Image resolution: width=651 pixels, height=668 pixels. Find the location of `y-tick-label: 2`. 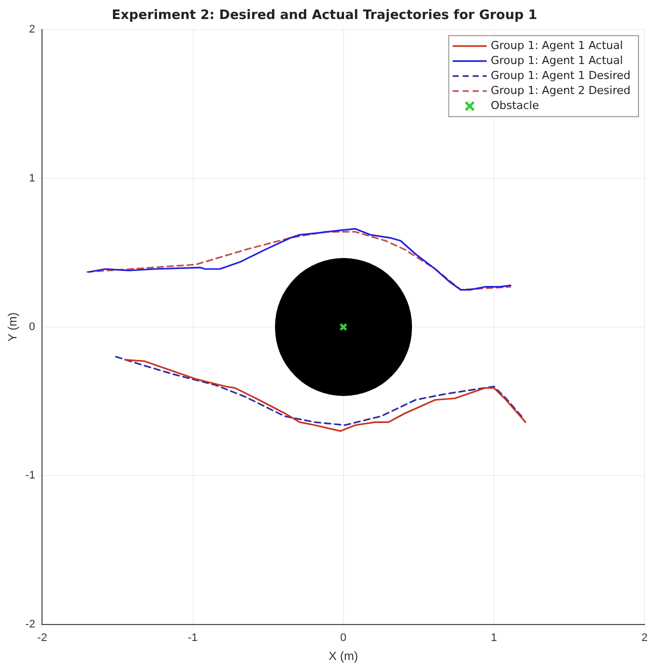

y-tick-label: 2 is located at coordinates (32, 30).